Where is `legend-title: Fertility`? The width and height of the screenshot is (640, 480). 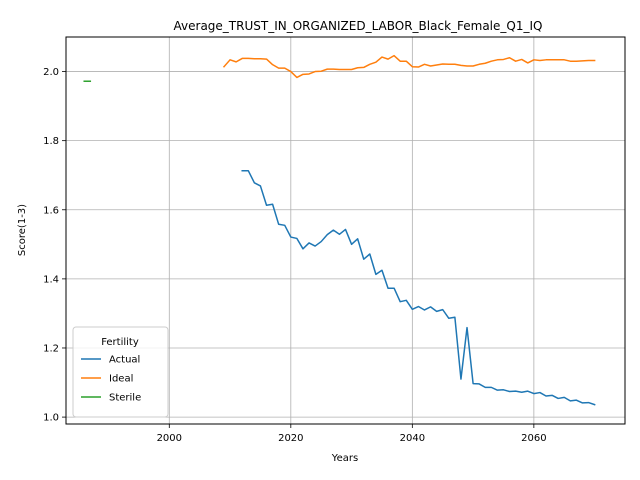
legend-title: Fertility is located at coordinates (120, 342).